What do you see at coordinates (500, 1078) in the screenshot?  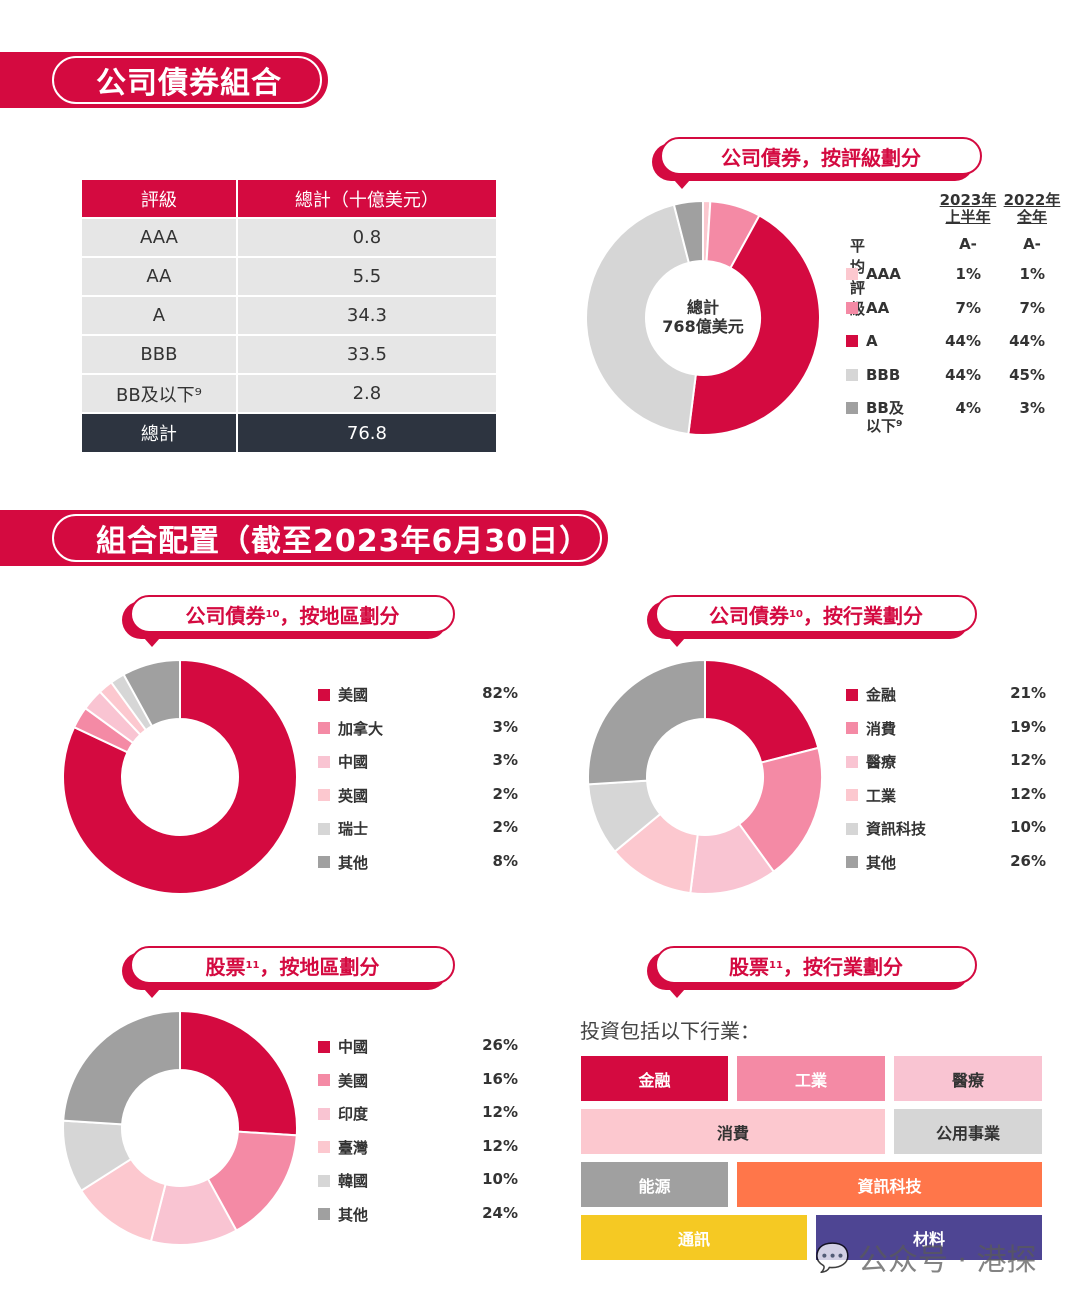 I see `legend-value: 16%` at bounding box center [500, 1078].